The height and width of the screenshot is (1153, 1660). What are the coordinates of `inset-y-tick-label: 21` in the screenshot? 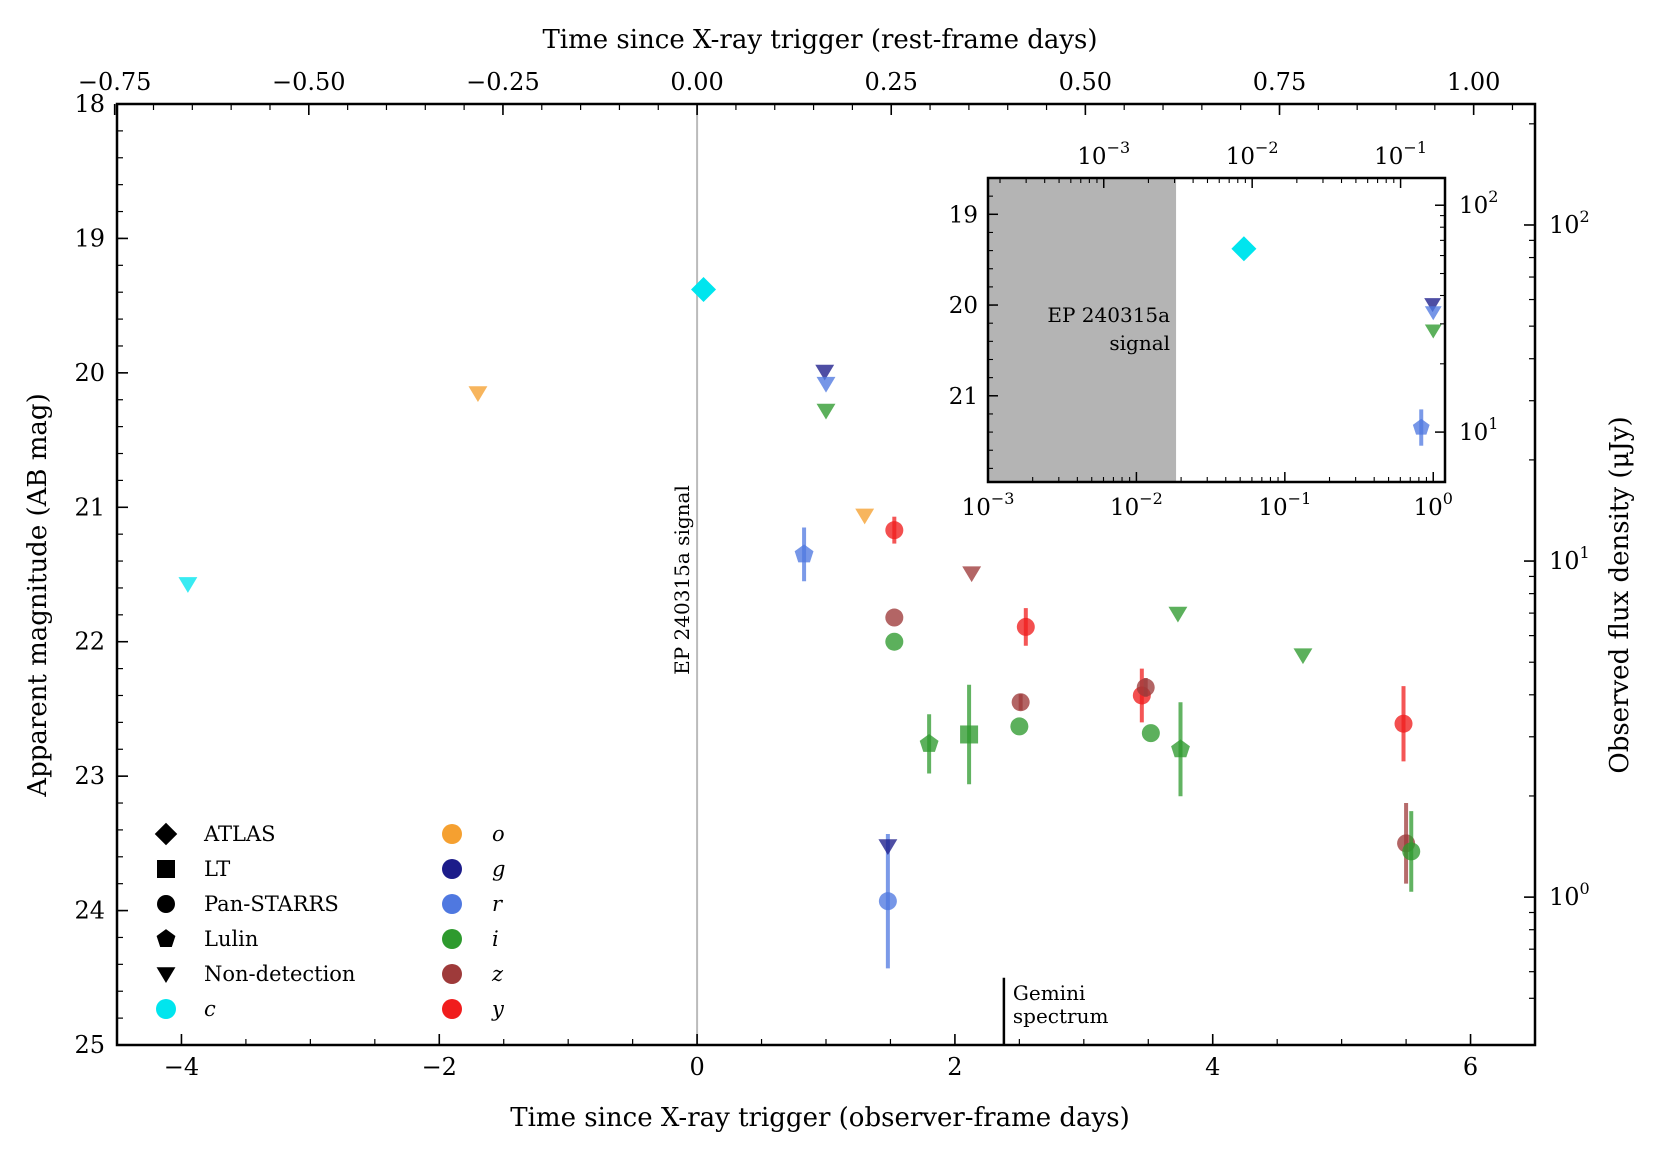 It's located at (963, 397).